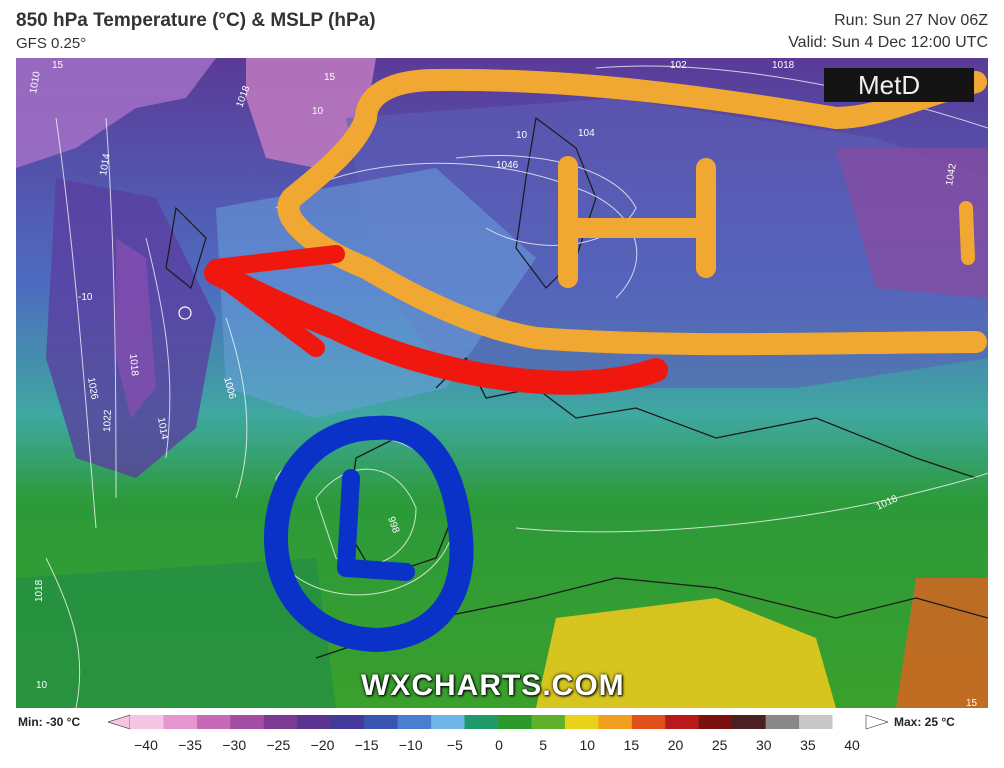  I want to click on isobar-label: 104, so click(586, 133).